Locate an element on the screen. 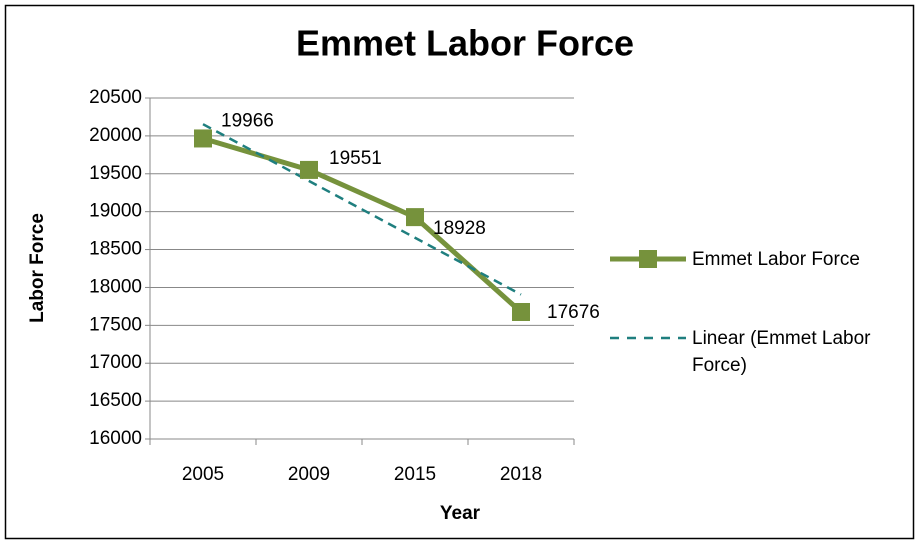 This screenshot has width=919, height=544. x-tick-label: 2005 is located at coordinates (203, 474).